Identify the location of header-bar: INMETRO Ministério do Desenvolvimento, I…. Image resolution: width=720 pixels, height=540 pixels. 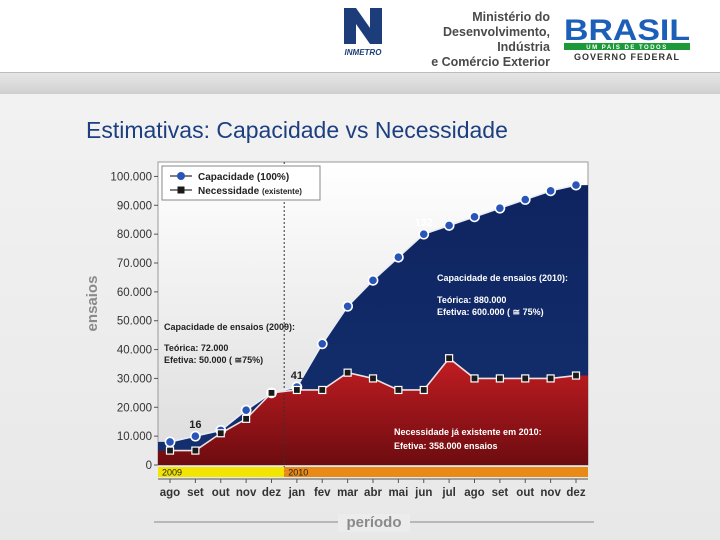
(360, 36).